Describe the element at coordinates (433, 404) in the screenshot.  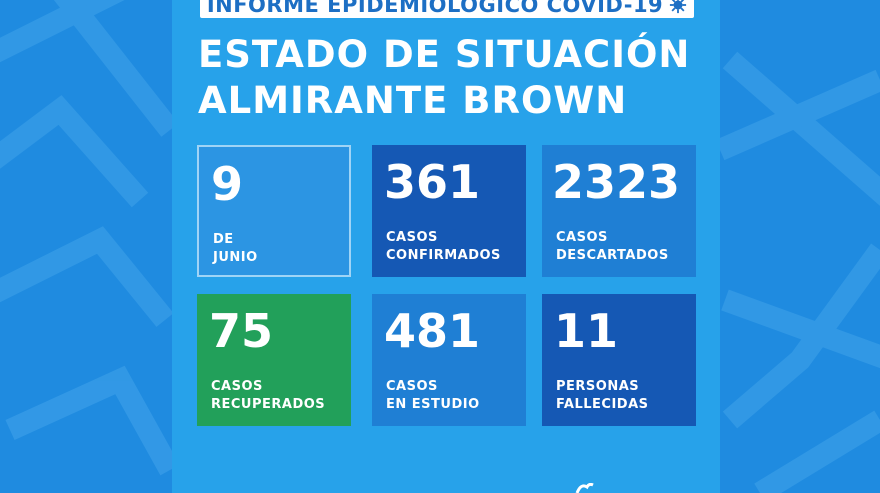
I see `under-study-cases-label-line-2: EN ESTUDIO` at that location.